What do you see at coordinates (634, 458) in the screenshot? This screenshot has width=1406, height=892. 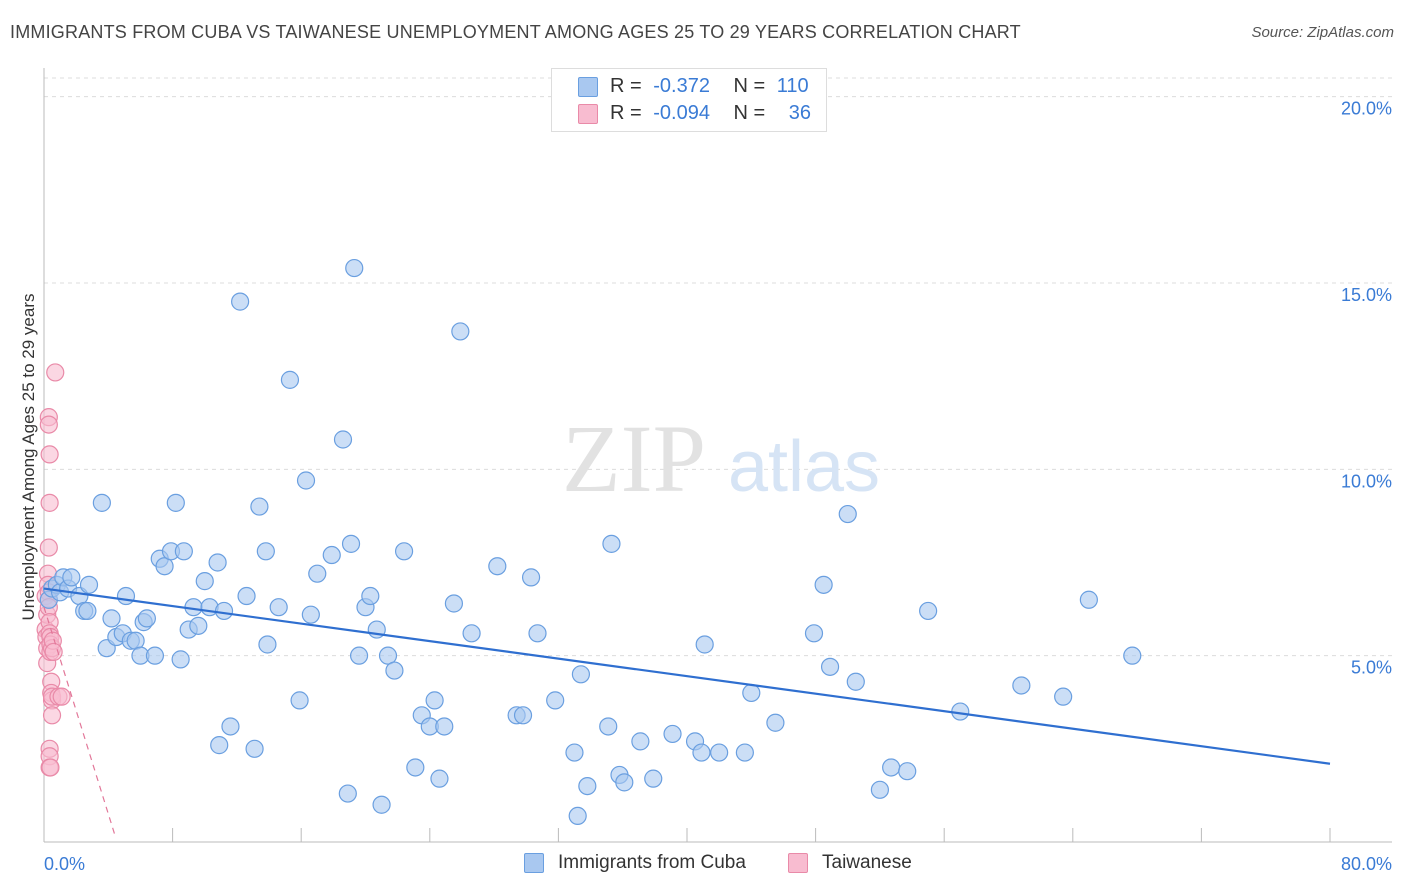 I see `watermark-zip: ZIP` at bounding box center [634, 458].